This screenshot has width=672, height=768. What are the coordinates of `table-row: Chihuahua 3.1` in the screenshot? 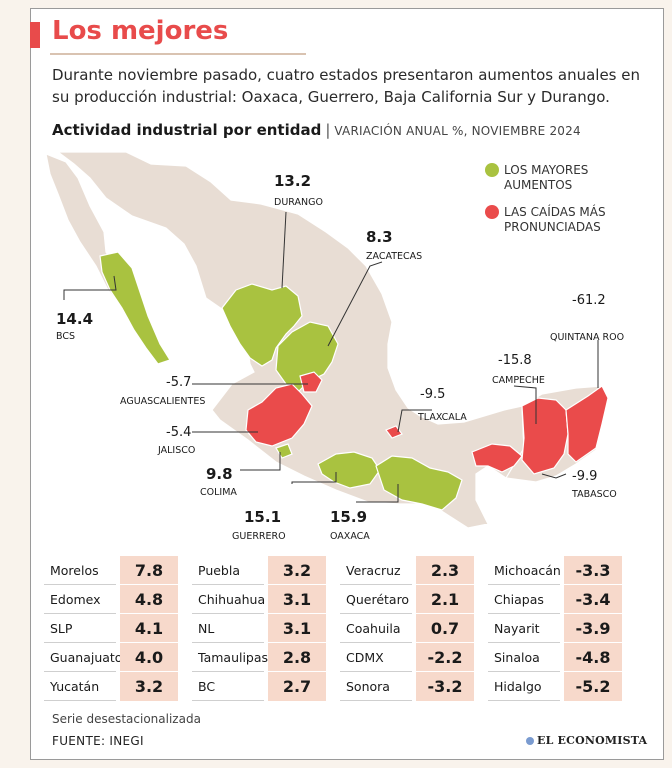 It's located at (262, 599).